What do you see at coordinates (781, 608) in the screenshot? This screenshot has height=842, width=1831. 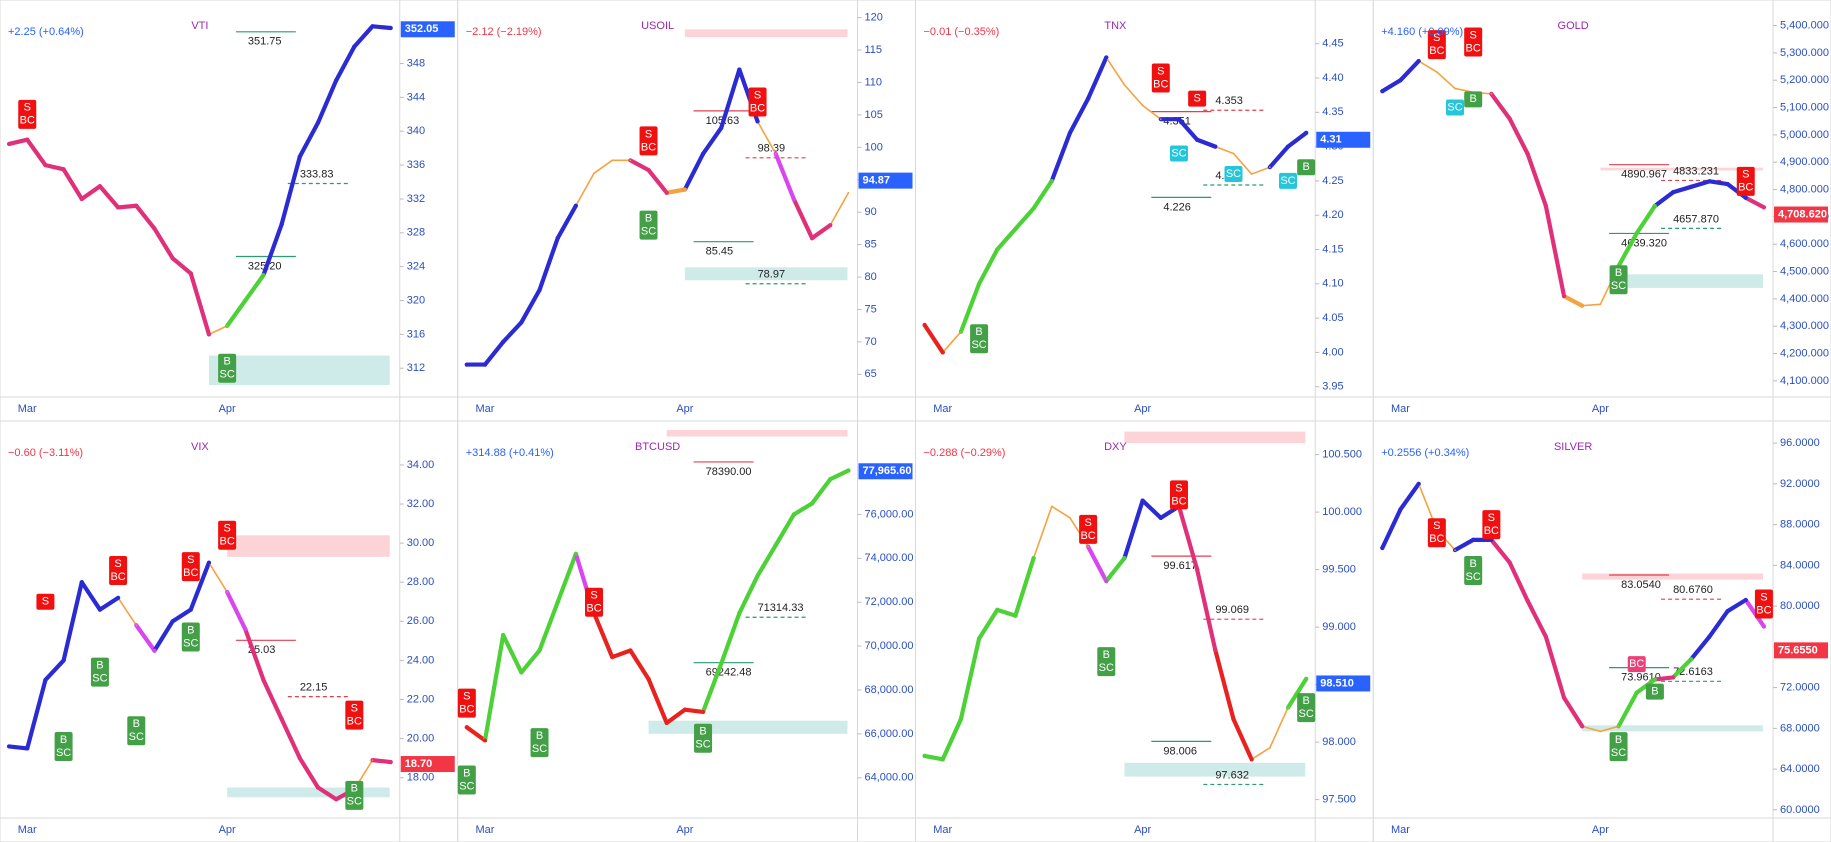 I see `level-label: 71314.33` at bounding box center [781, 608].